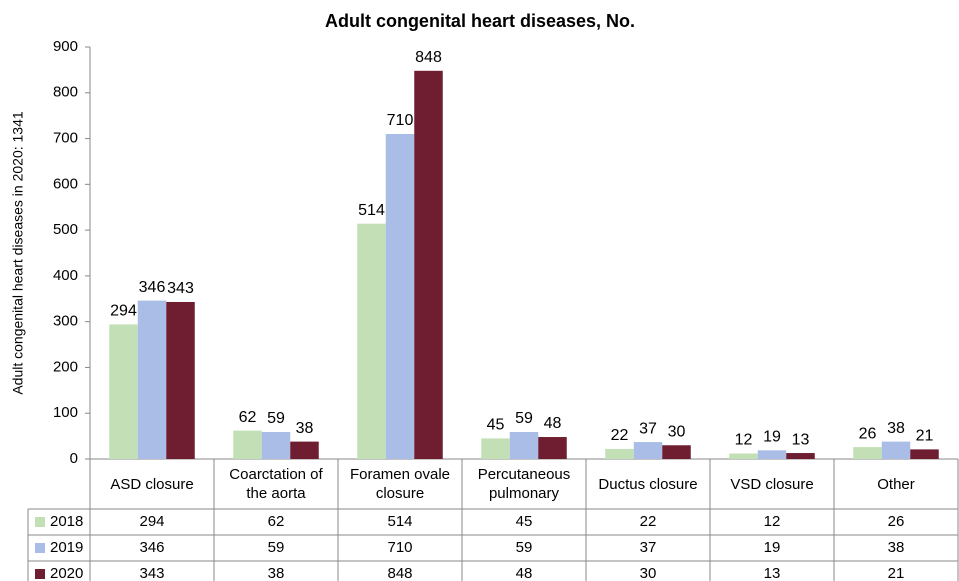 This screenshot has height=581, width=959. Describe the element at coordinates (648, 547) in the screenshot. I see `table-cell: 37` at that location.